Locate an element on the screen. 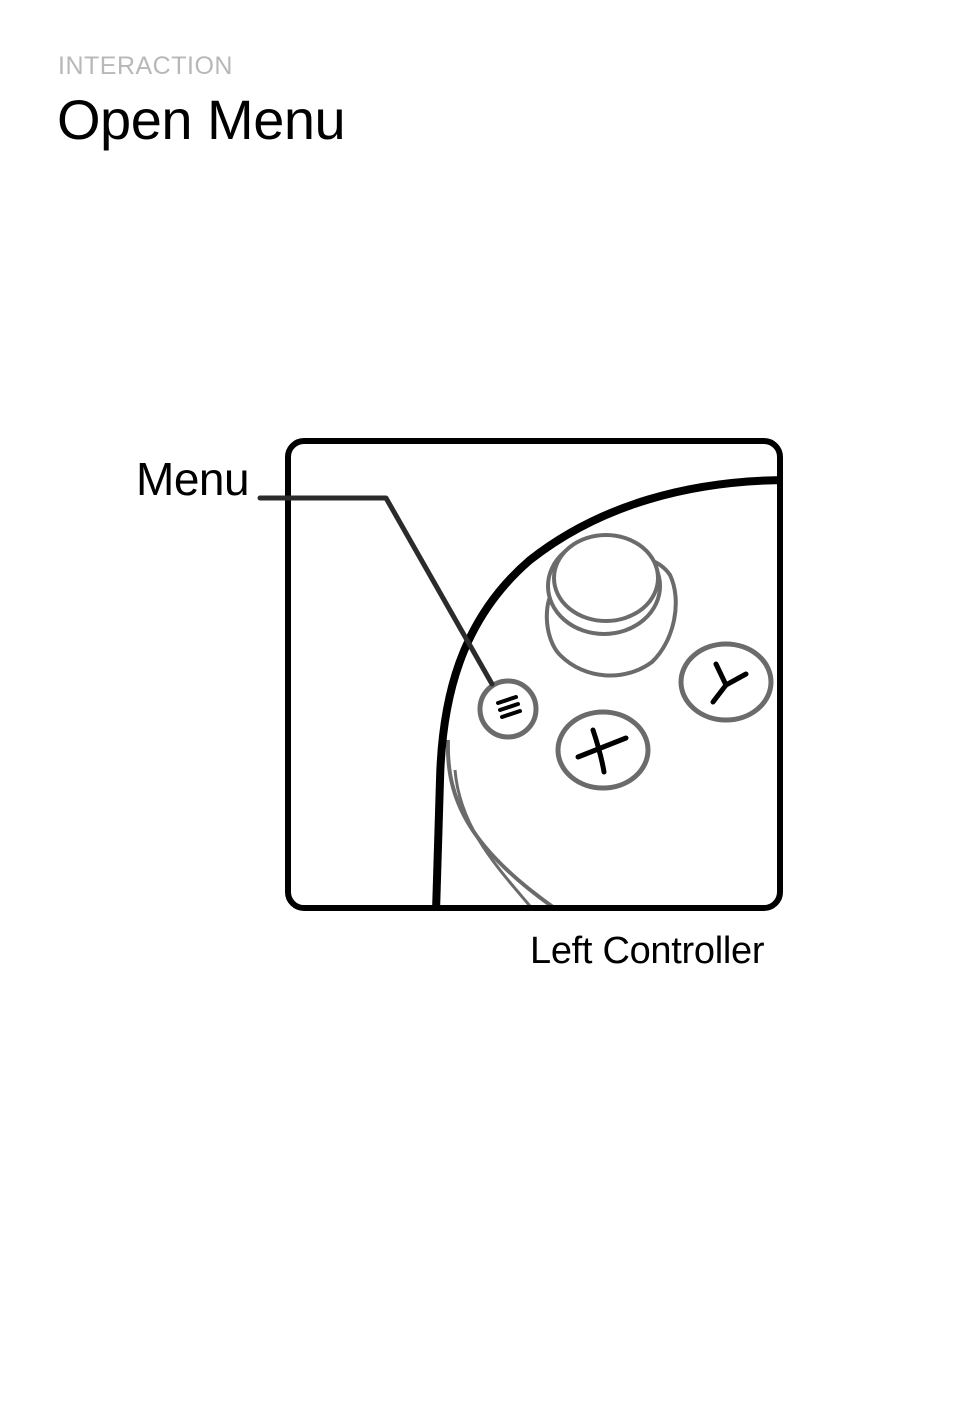 This screenshot has height=1412, width=961. y-button-glyph is located at coordinates (729, 683).